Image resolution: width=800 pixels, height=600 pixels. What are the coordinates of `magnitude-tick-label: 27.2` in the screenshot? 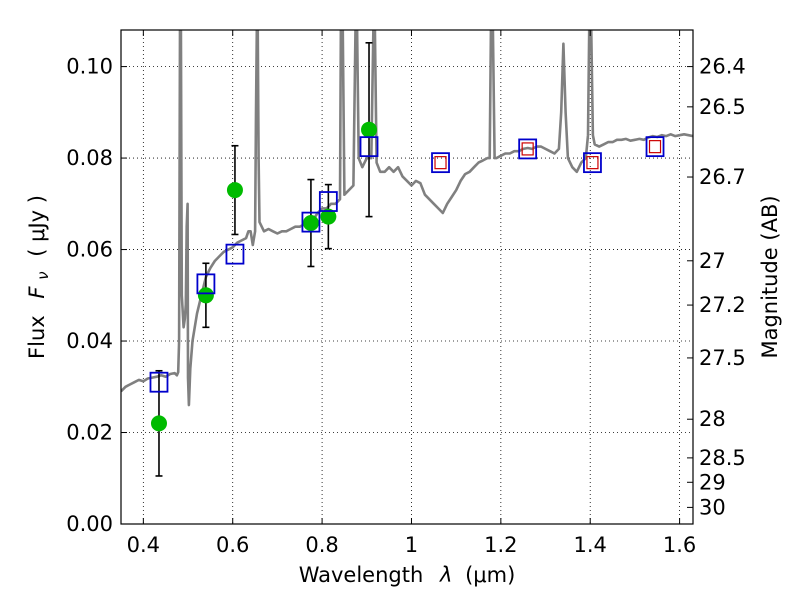 It's located at (722, 305).